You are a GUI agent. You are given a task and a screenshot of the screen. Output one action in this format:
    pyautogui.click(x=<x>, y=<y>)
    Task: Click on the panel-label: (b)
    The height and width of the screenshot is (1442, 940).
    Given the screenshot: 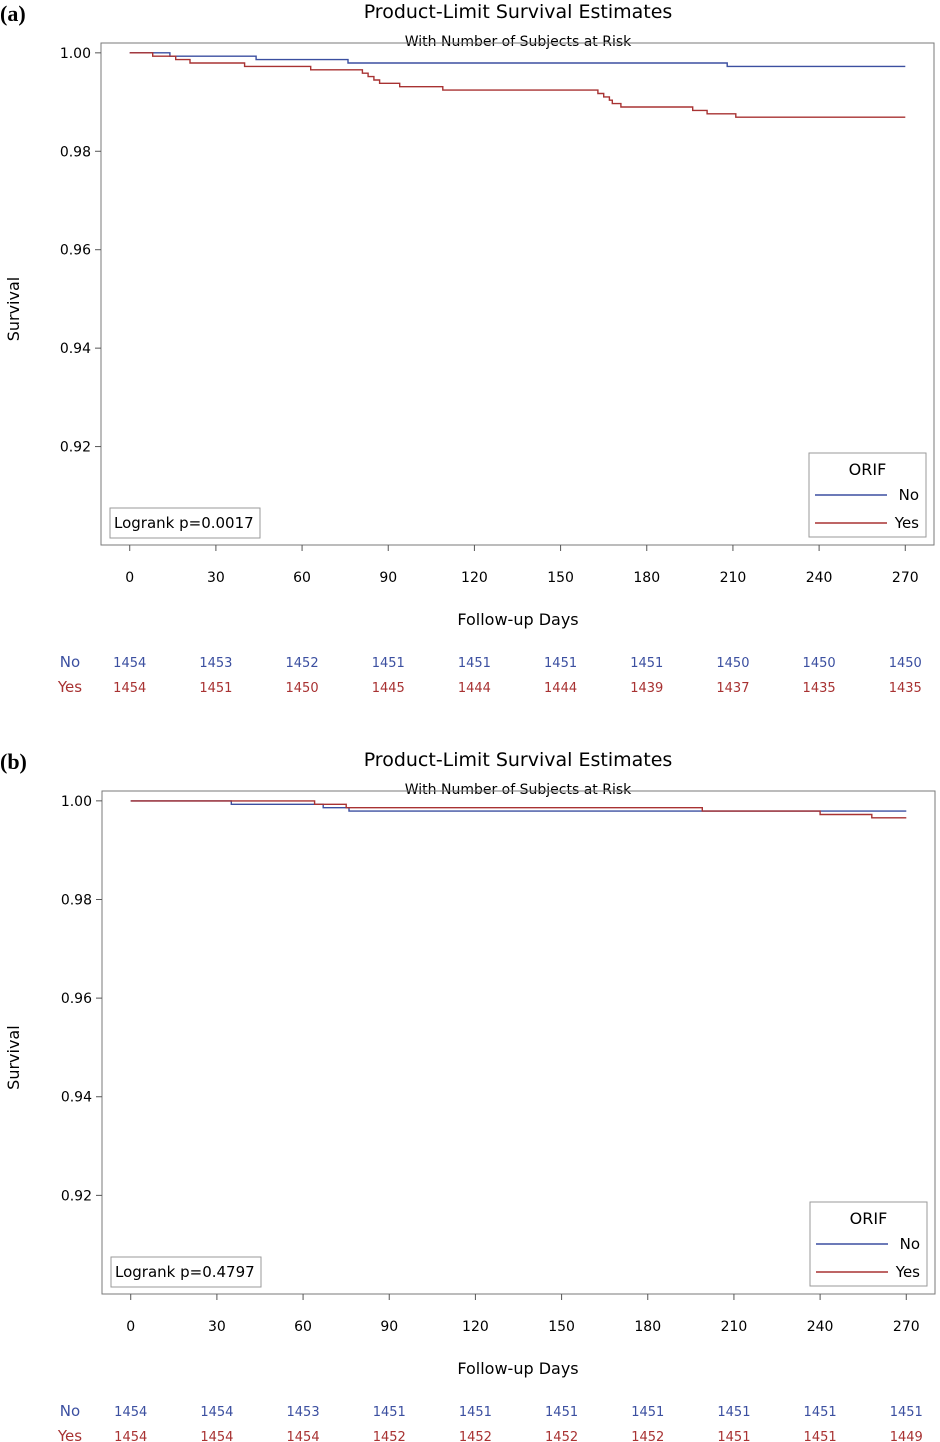 What is the action you would take?
    pyautogui.click(x=13, y=761)
    